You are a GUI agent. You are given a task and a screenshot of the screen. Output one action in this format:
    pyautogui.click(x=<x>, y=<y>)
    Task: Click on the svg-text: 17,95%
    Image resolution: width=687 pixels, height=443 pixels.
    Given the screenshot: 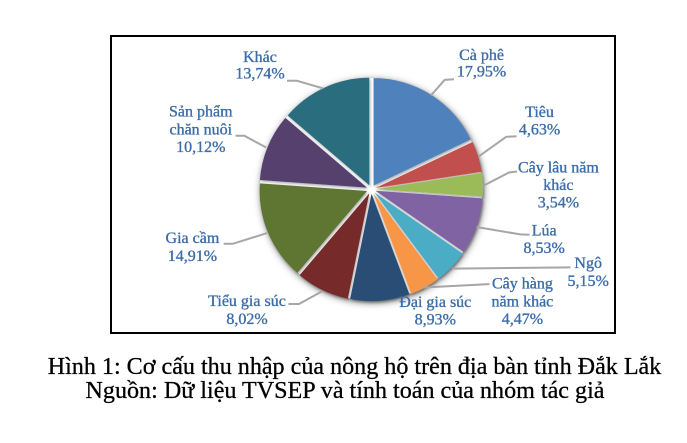 What is the action you would take?
    pyautogui.click(x=481, y=72)
    